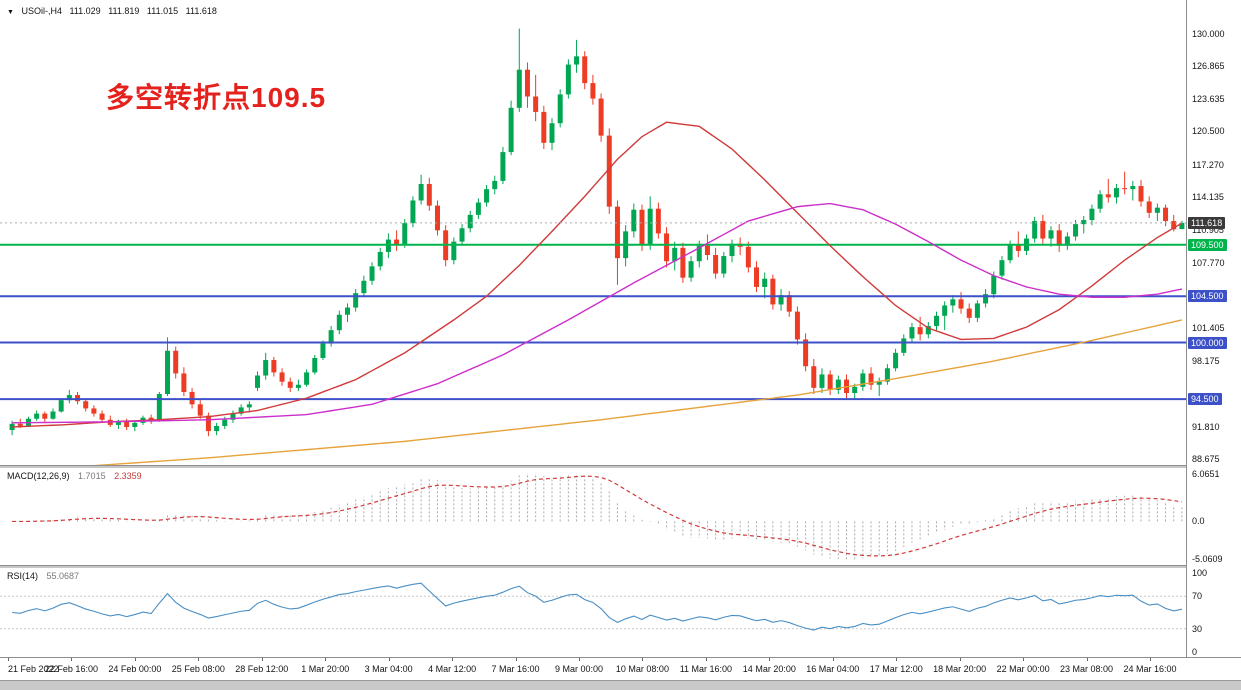 This screenshot has width=1241, height=690. I want to click on macd-signal-line, so click(597, 516).